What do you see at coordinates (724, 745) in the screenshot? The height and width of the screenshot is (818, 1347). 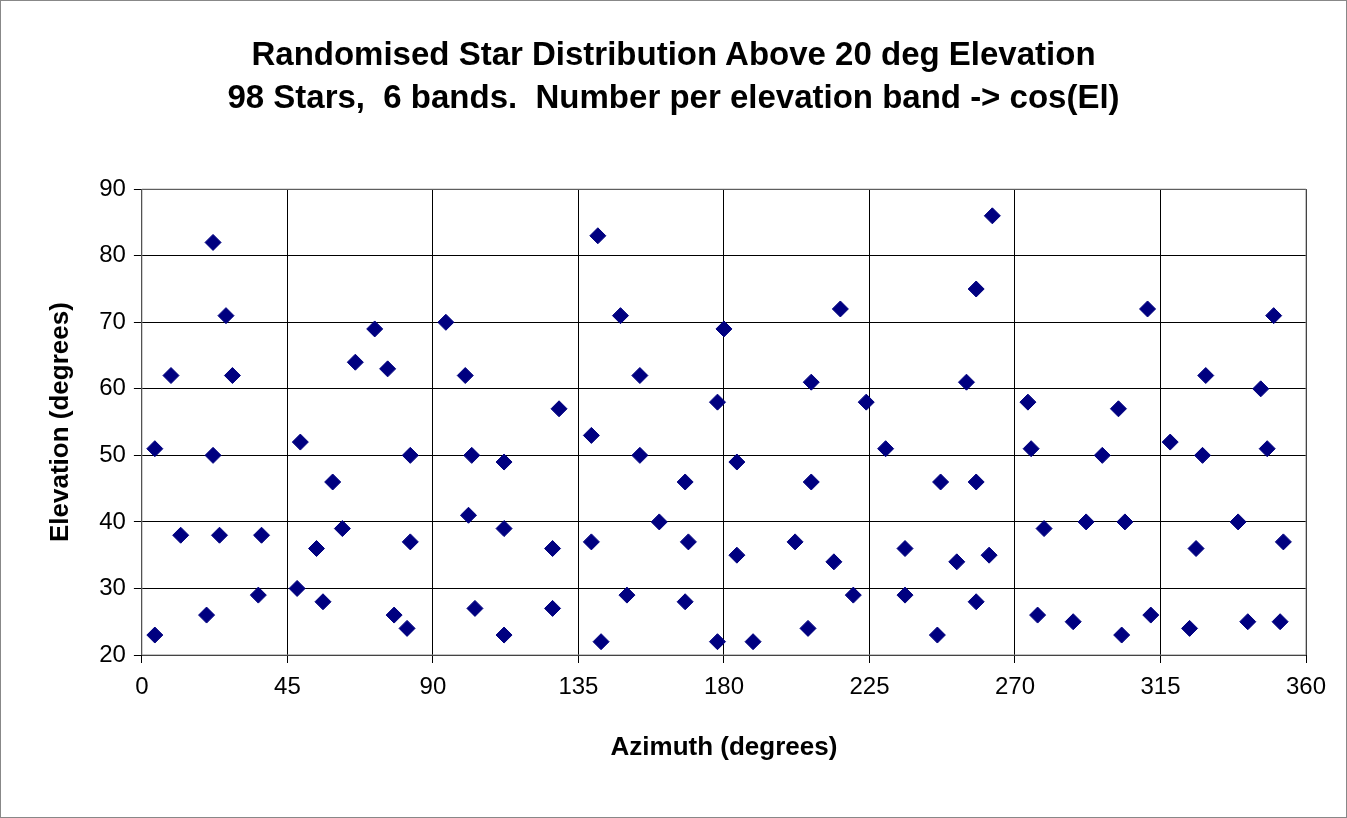 I see `x-axis-title: Azimuth (degrees)` at bounding box center [724, 745].